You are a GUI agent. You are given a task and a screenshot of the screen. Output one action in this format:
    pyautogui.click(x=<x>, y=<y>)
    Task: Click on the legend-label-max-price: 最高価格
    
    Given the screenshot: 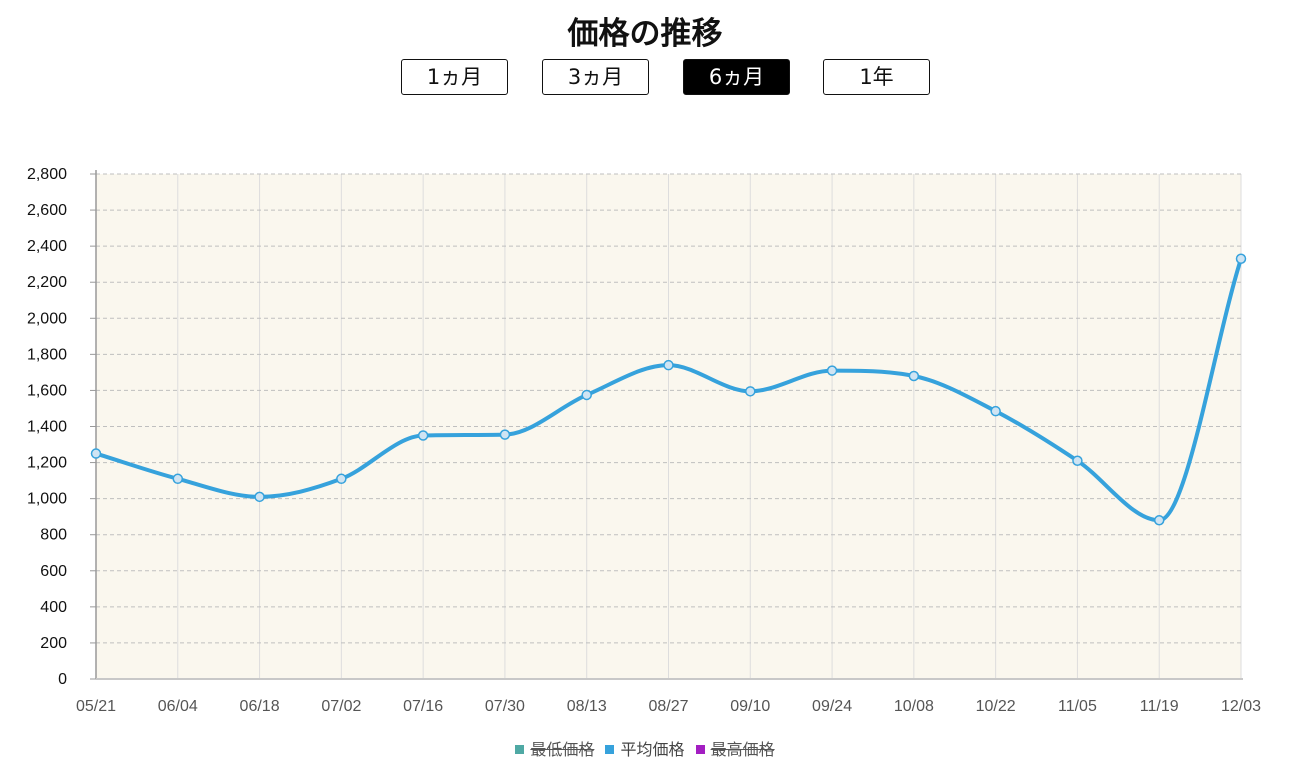 What is the action you would take?
    pyautogui.click(x=742, y=749)
    